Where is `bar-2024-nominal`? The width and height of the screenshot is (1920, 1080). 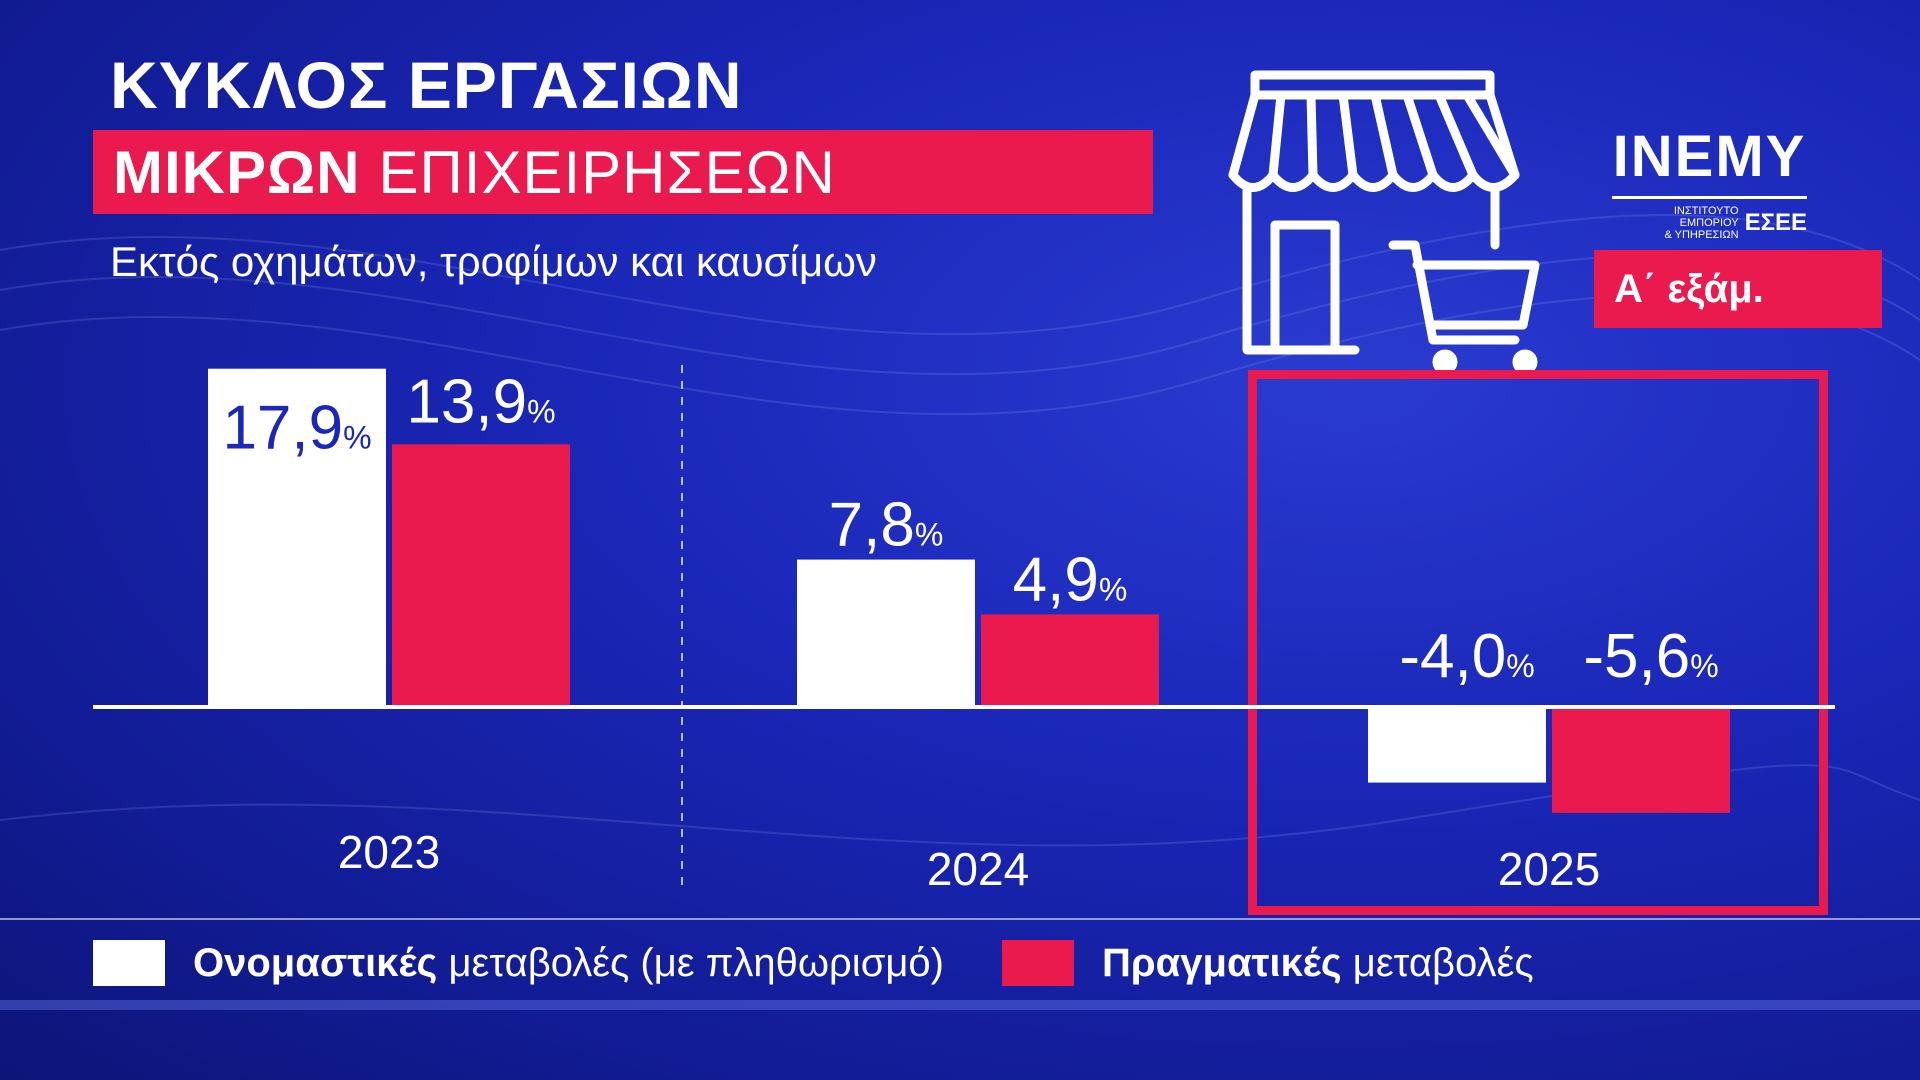 bar-2024-nominal is located at coordinates (886, 633).